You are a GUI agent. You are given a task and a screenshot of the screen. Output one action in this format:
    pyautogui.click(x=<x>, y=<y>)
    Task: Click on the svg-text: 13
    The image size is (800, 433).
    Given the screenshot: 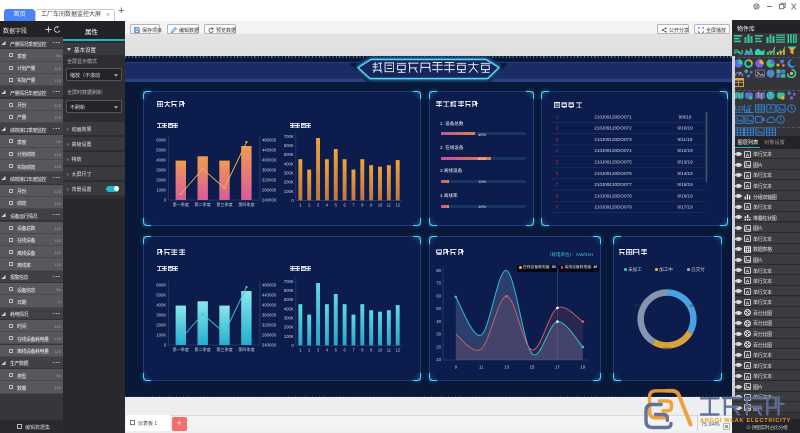 What is the action you would take?
    pyautogui.click(x=506, y=367)
    